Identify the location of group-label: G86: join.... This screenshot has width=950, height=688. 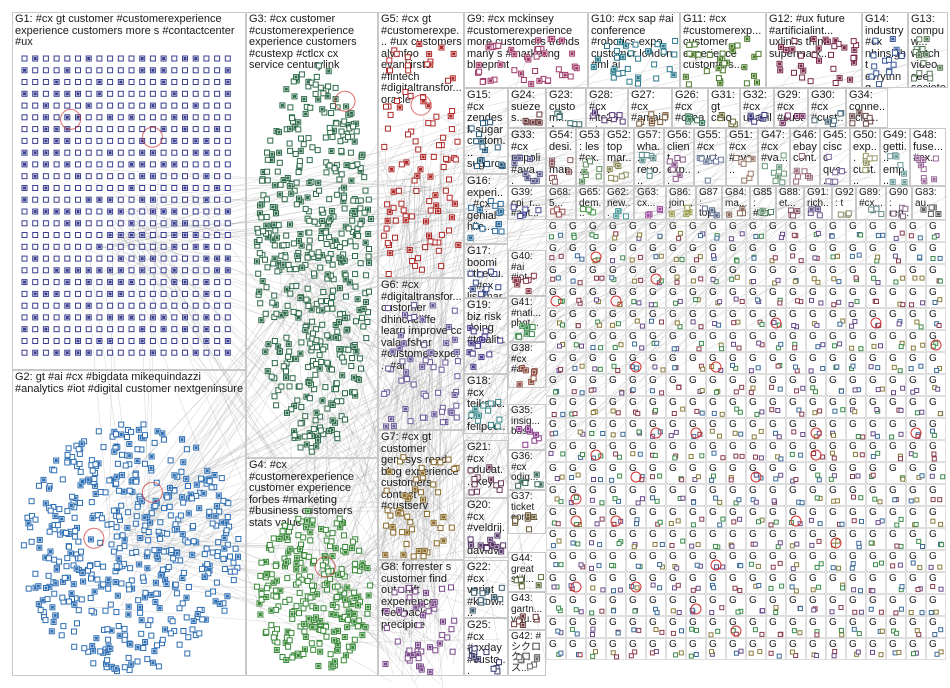
(681, 198).